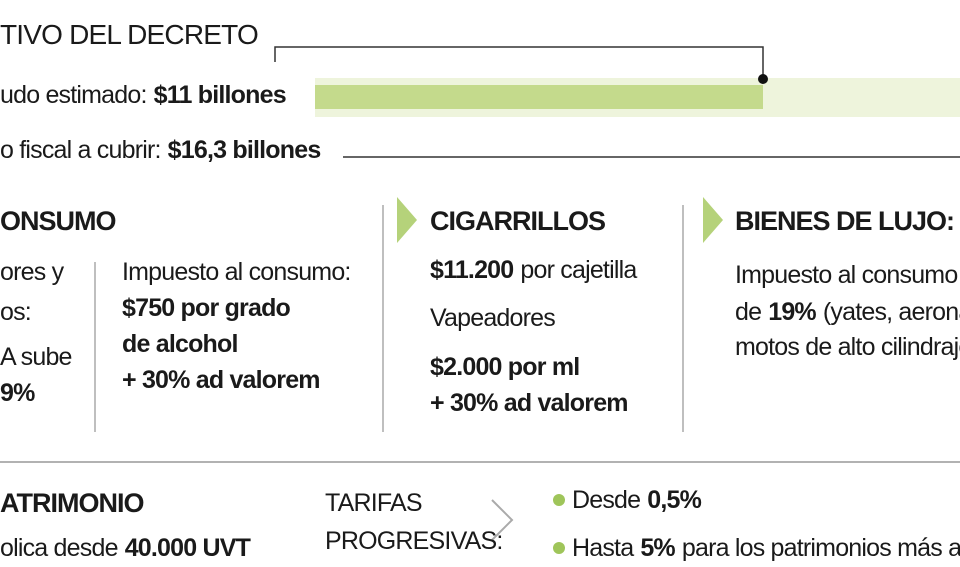 The width and height of the screenshot is (960, 567). What do you see at coordinates (32, 272) in the screenshot?
I see `text: ores y` at bounding box center [32, 272].